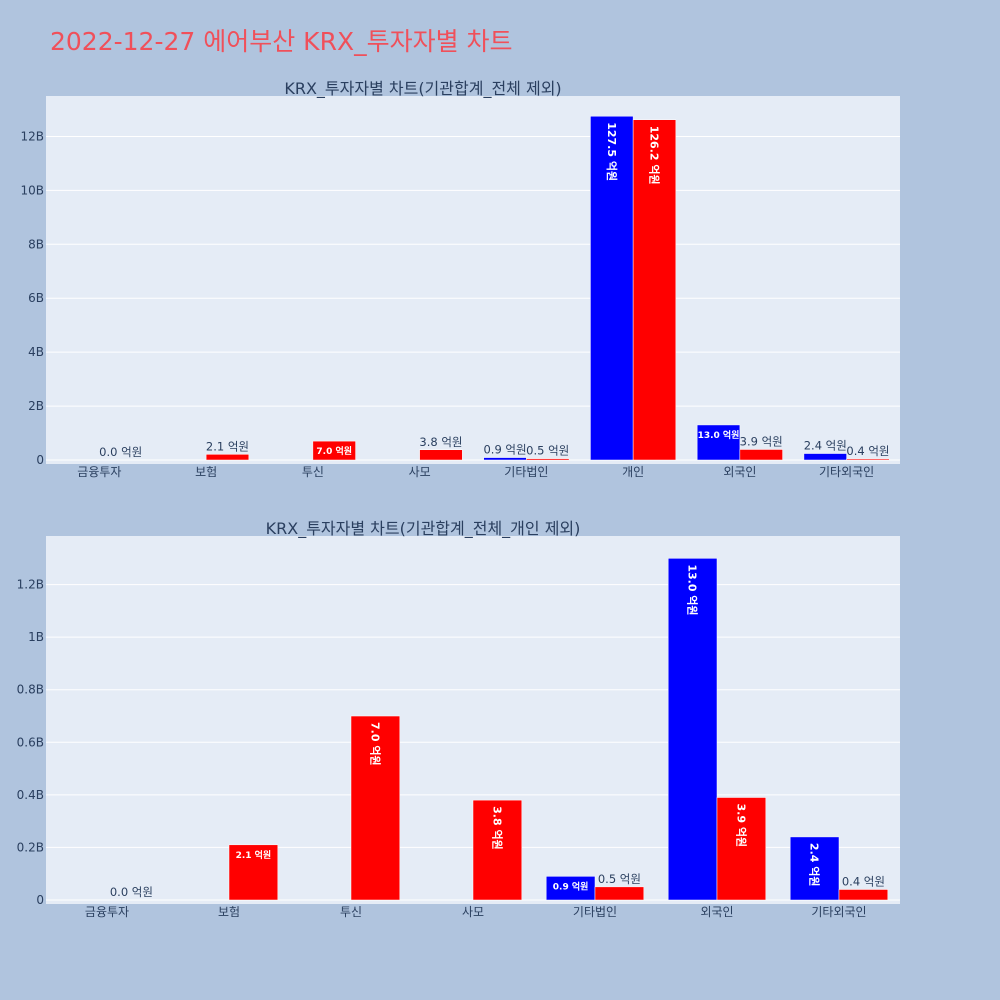  I want to click on y-tick-label: 2B, so click(36, 406).